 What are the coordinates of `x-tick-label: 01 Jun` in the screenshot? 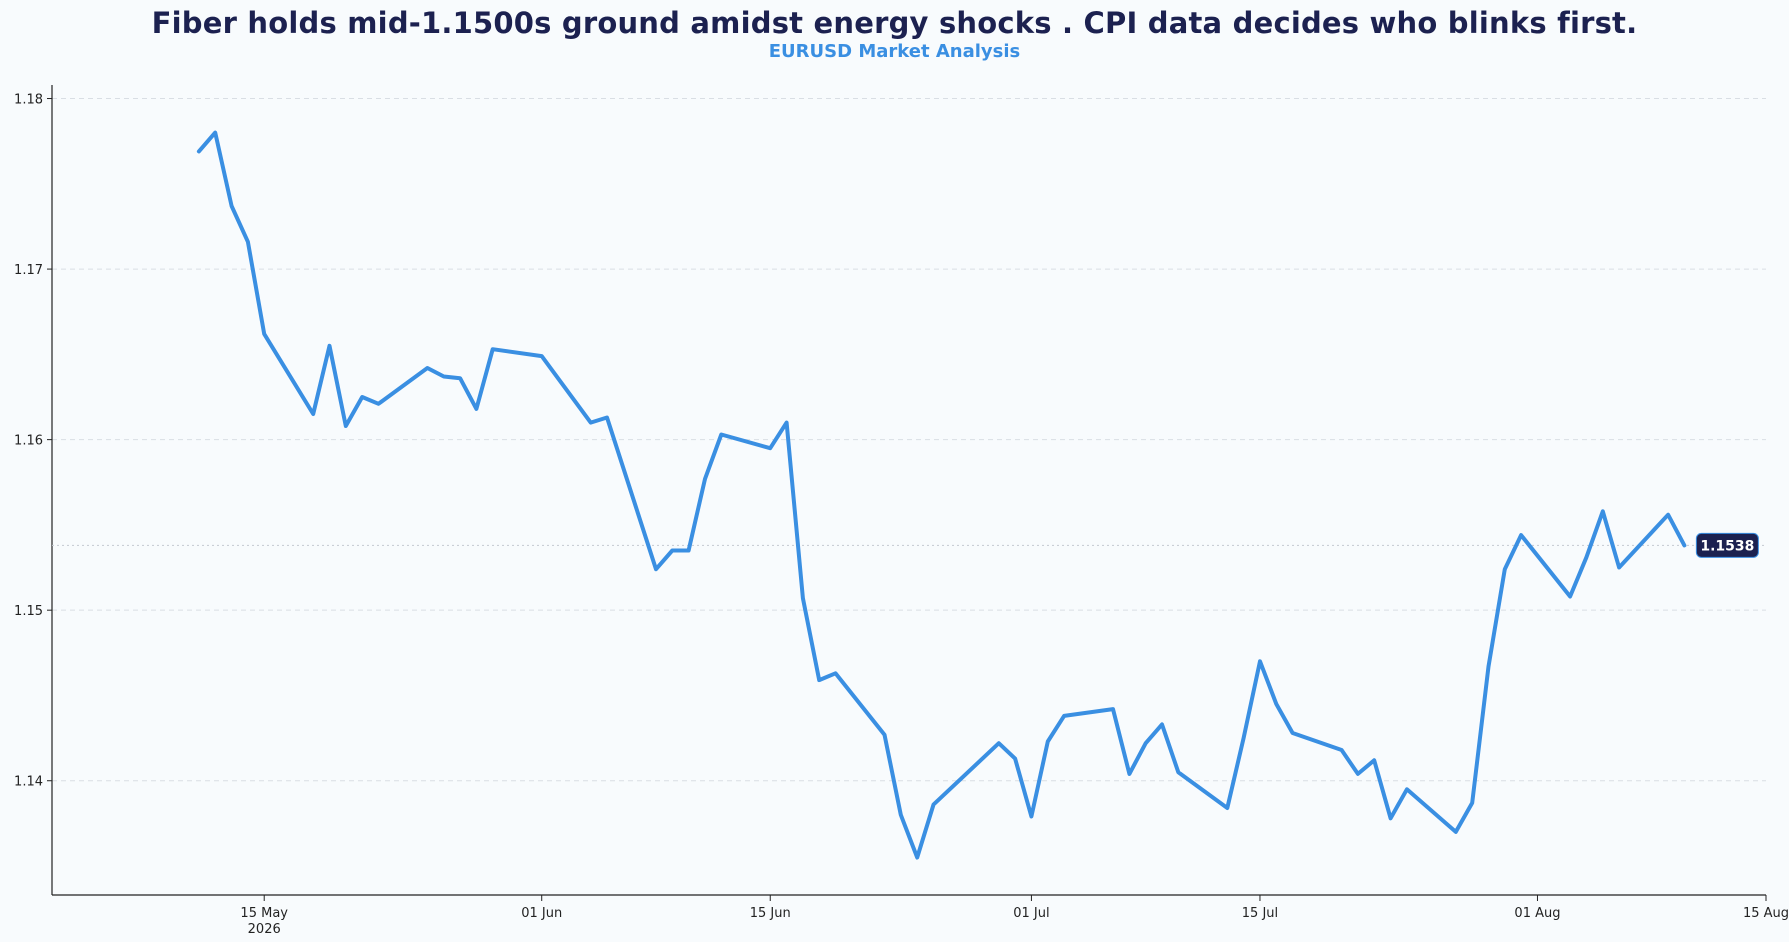 It's located at (541, 913).